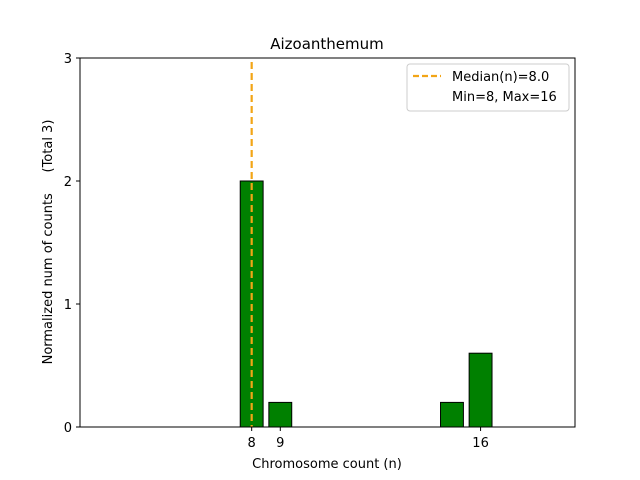  Describe the element at coordinates (72, 244) in the screenshot. I see `y-ticks: 0 1 2 3` at that location.